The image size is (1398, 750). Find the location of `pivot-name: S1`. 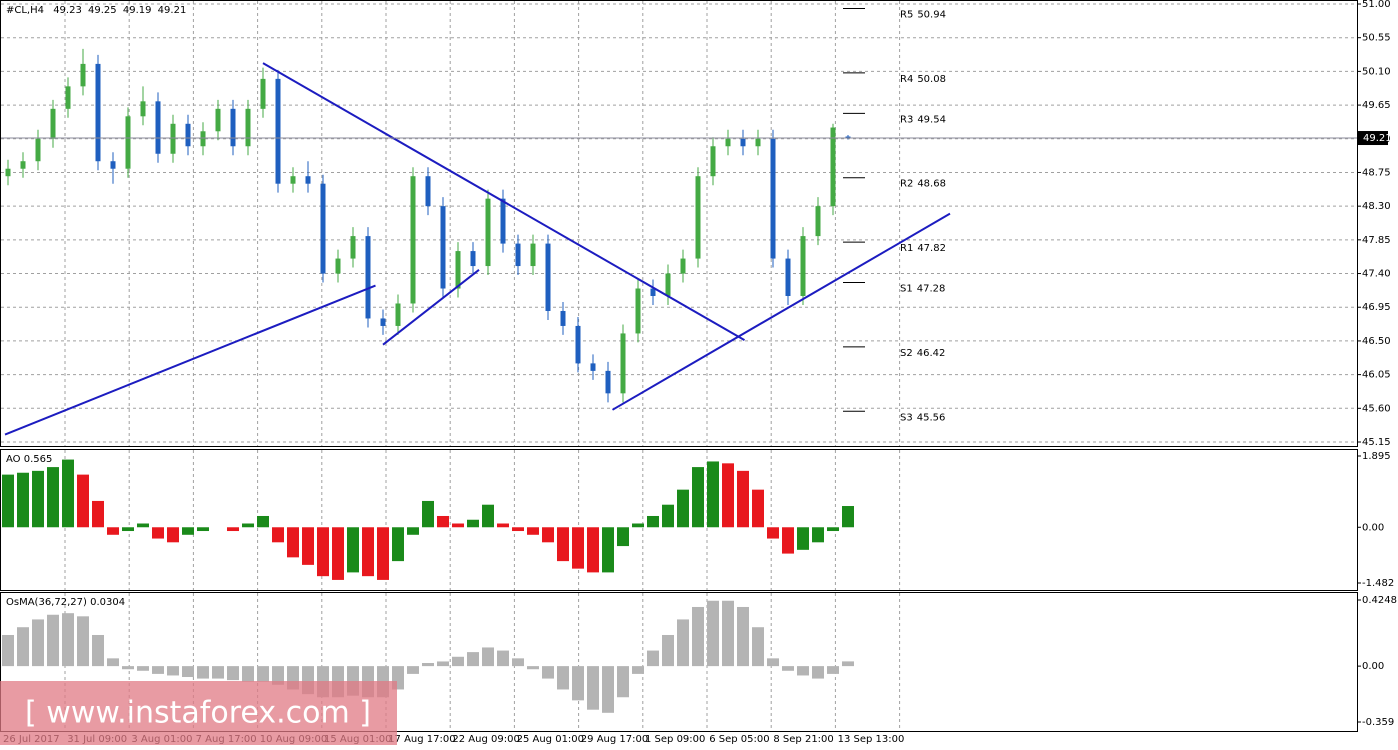

pivot-name: S1 is located at coordinates (906, 289).